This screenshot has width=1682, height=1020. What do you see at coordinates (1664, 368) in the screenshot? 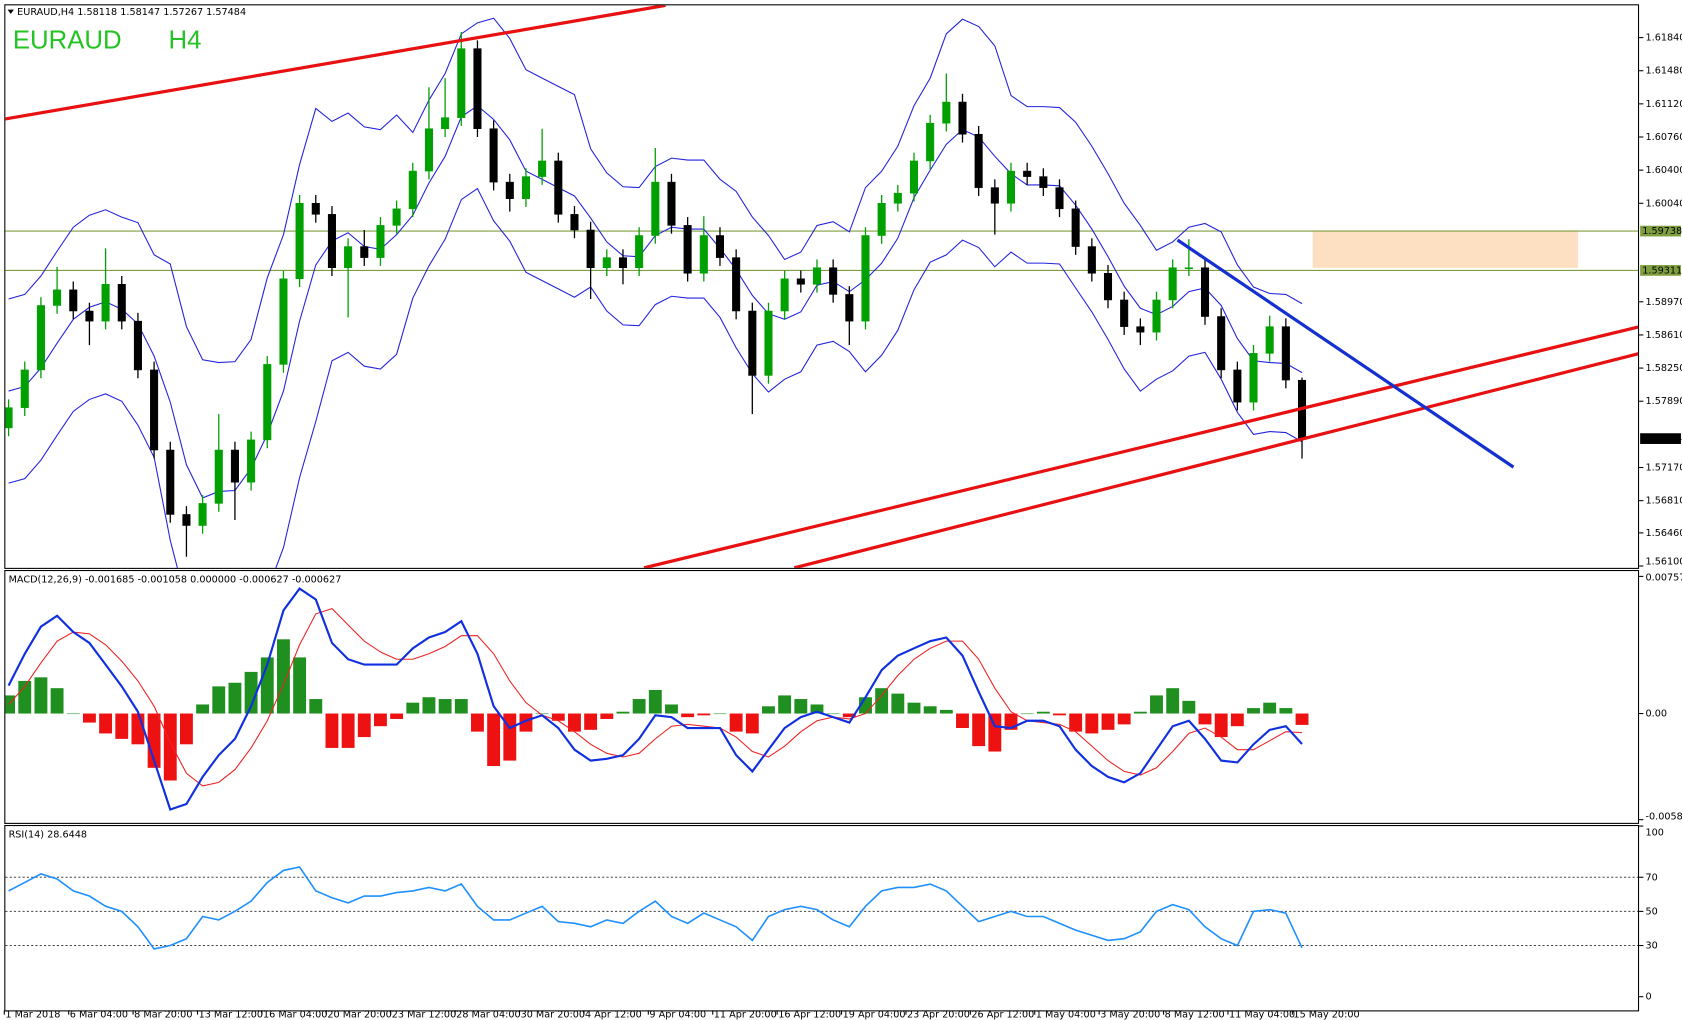
I see `y-tick-label: 1.58250` at bounding box center [1664, 368].